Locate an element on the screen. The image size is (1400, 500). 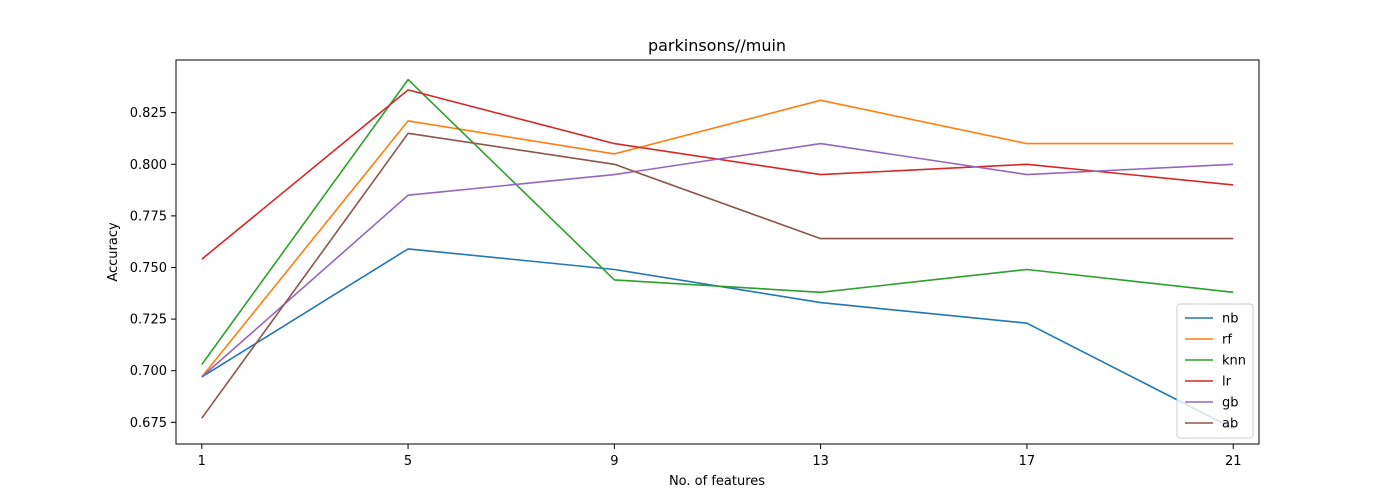
legend-box is located at coordinates (1215, 371).